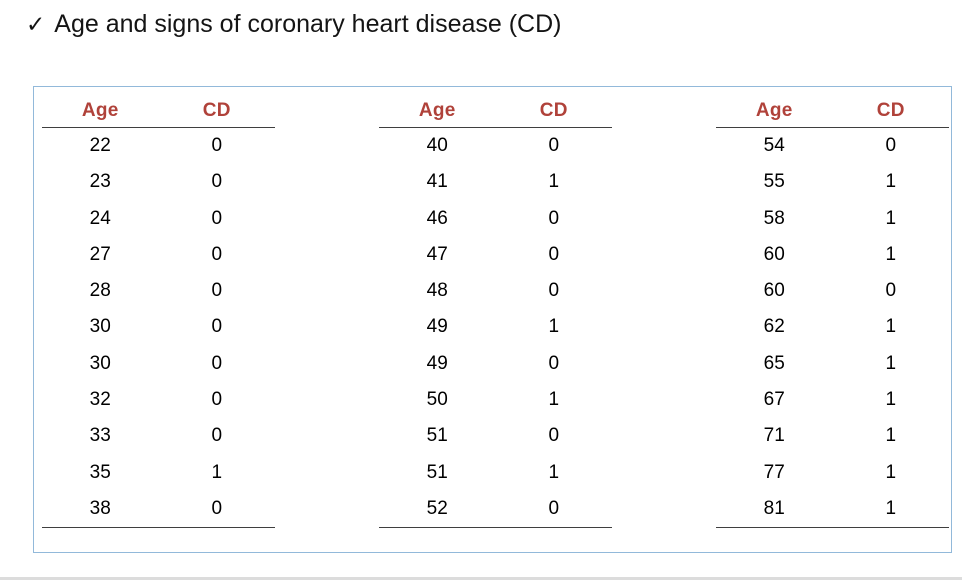  What do you see at coordinates (100, 146) in the screenshot?
I see `age-cell: 22` at bounding box center [100, 146].